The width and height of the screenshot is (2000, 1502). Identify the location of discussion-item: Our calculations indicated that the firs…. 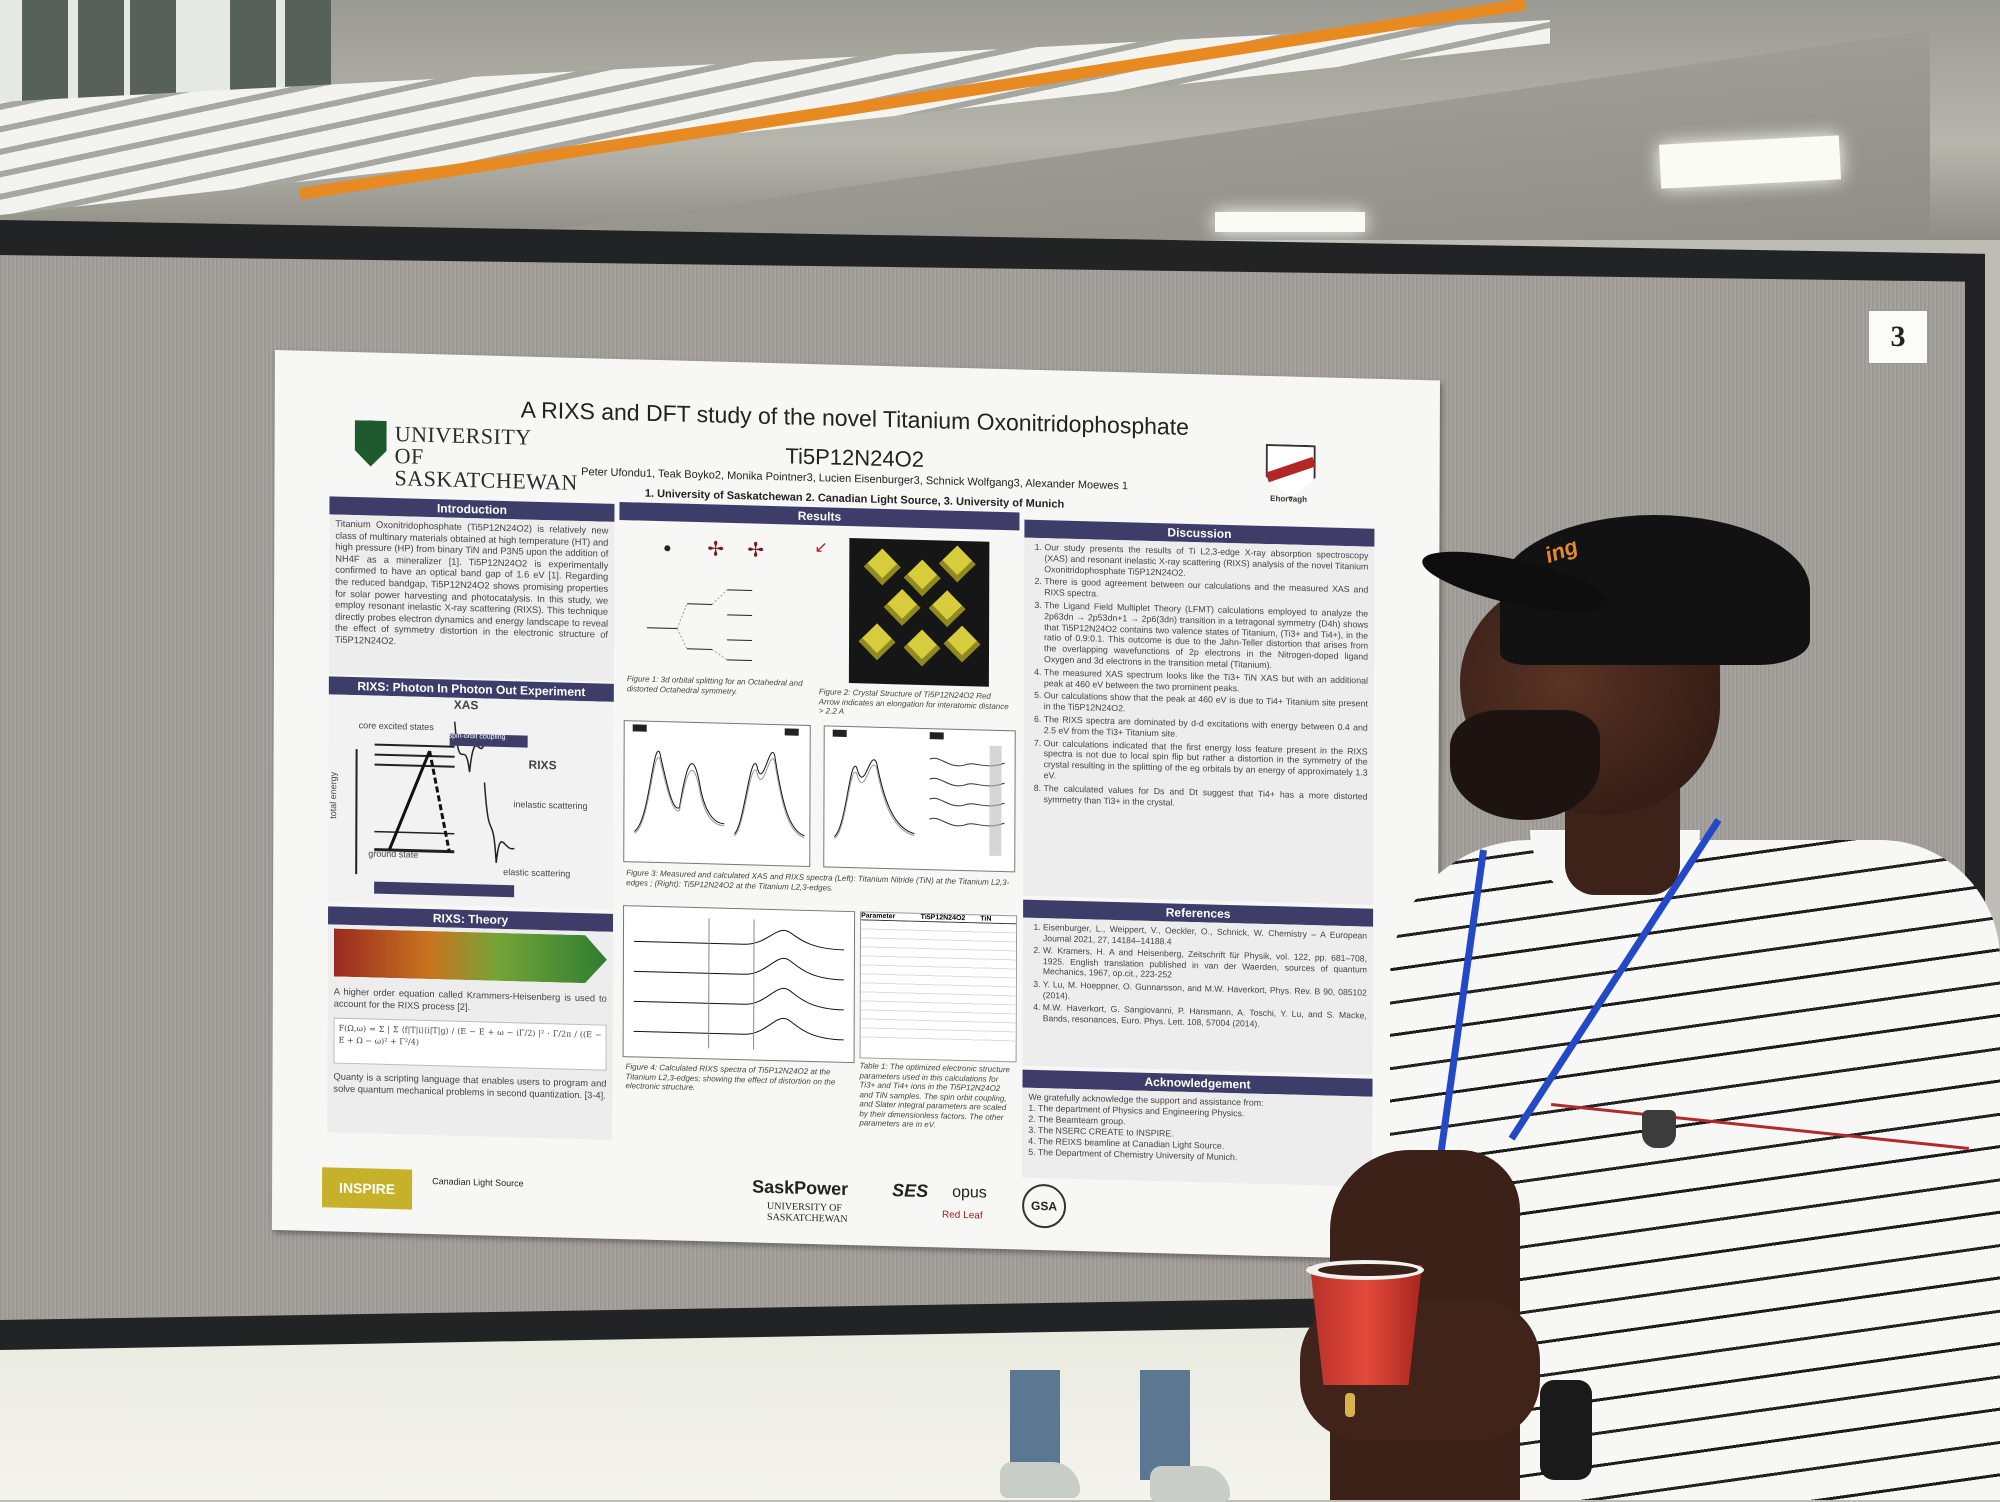
(1206, 764).